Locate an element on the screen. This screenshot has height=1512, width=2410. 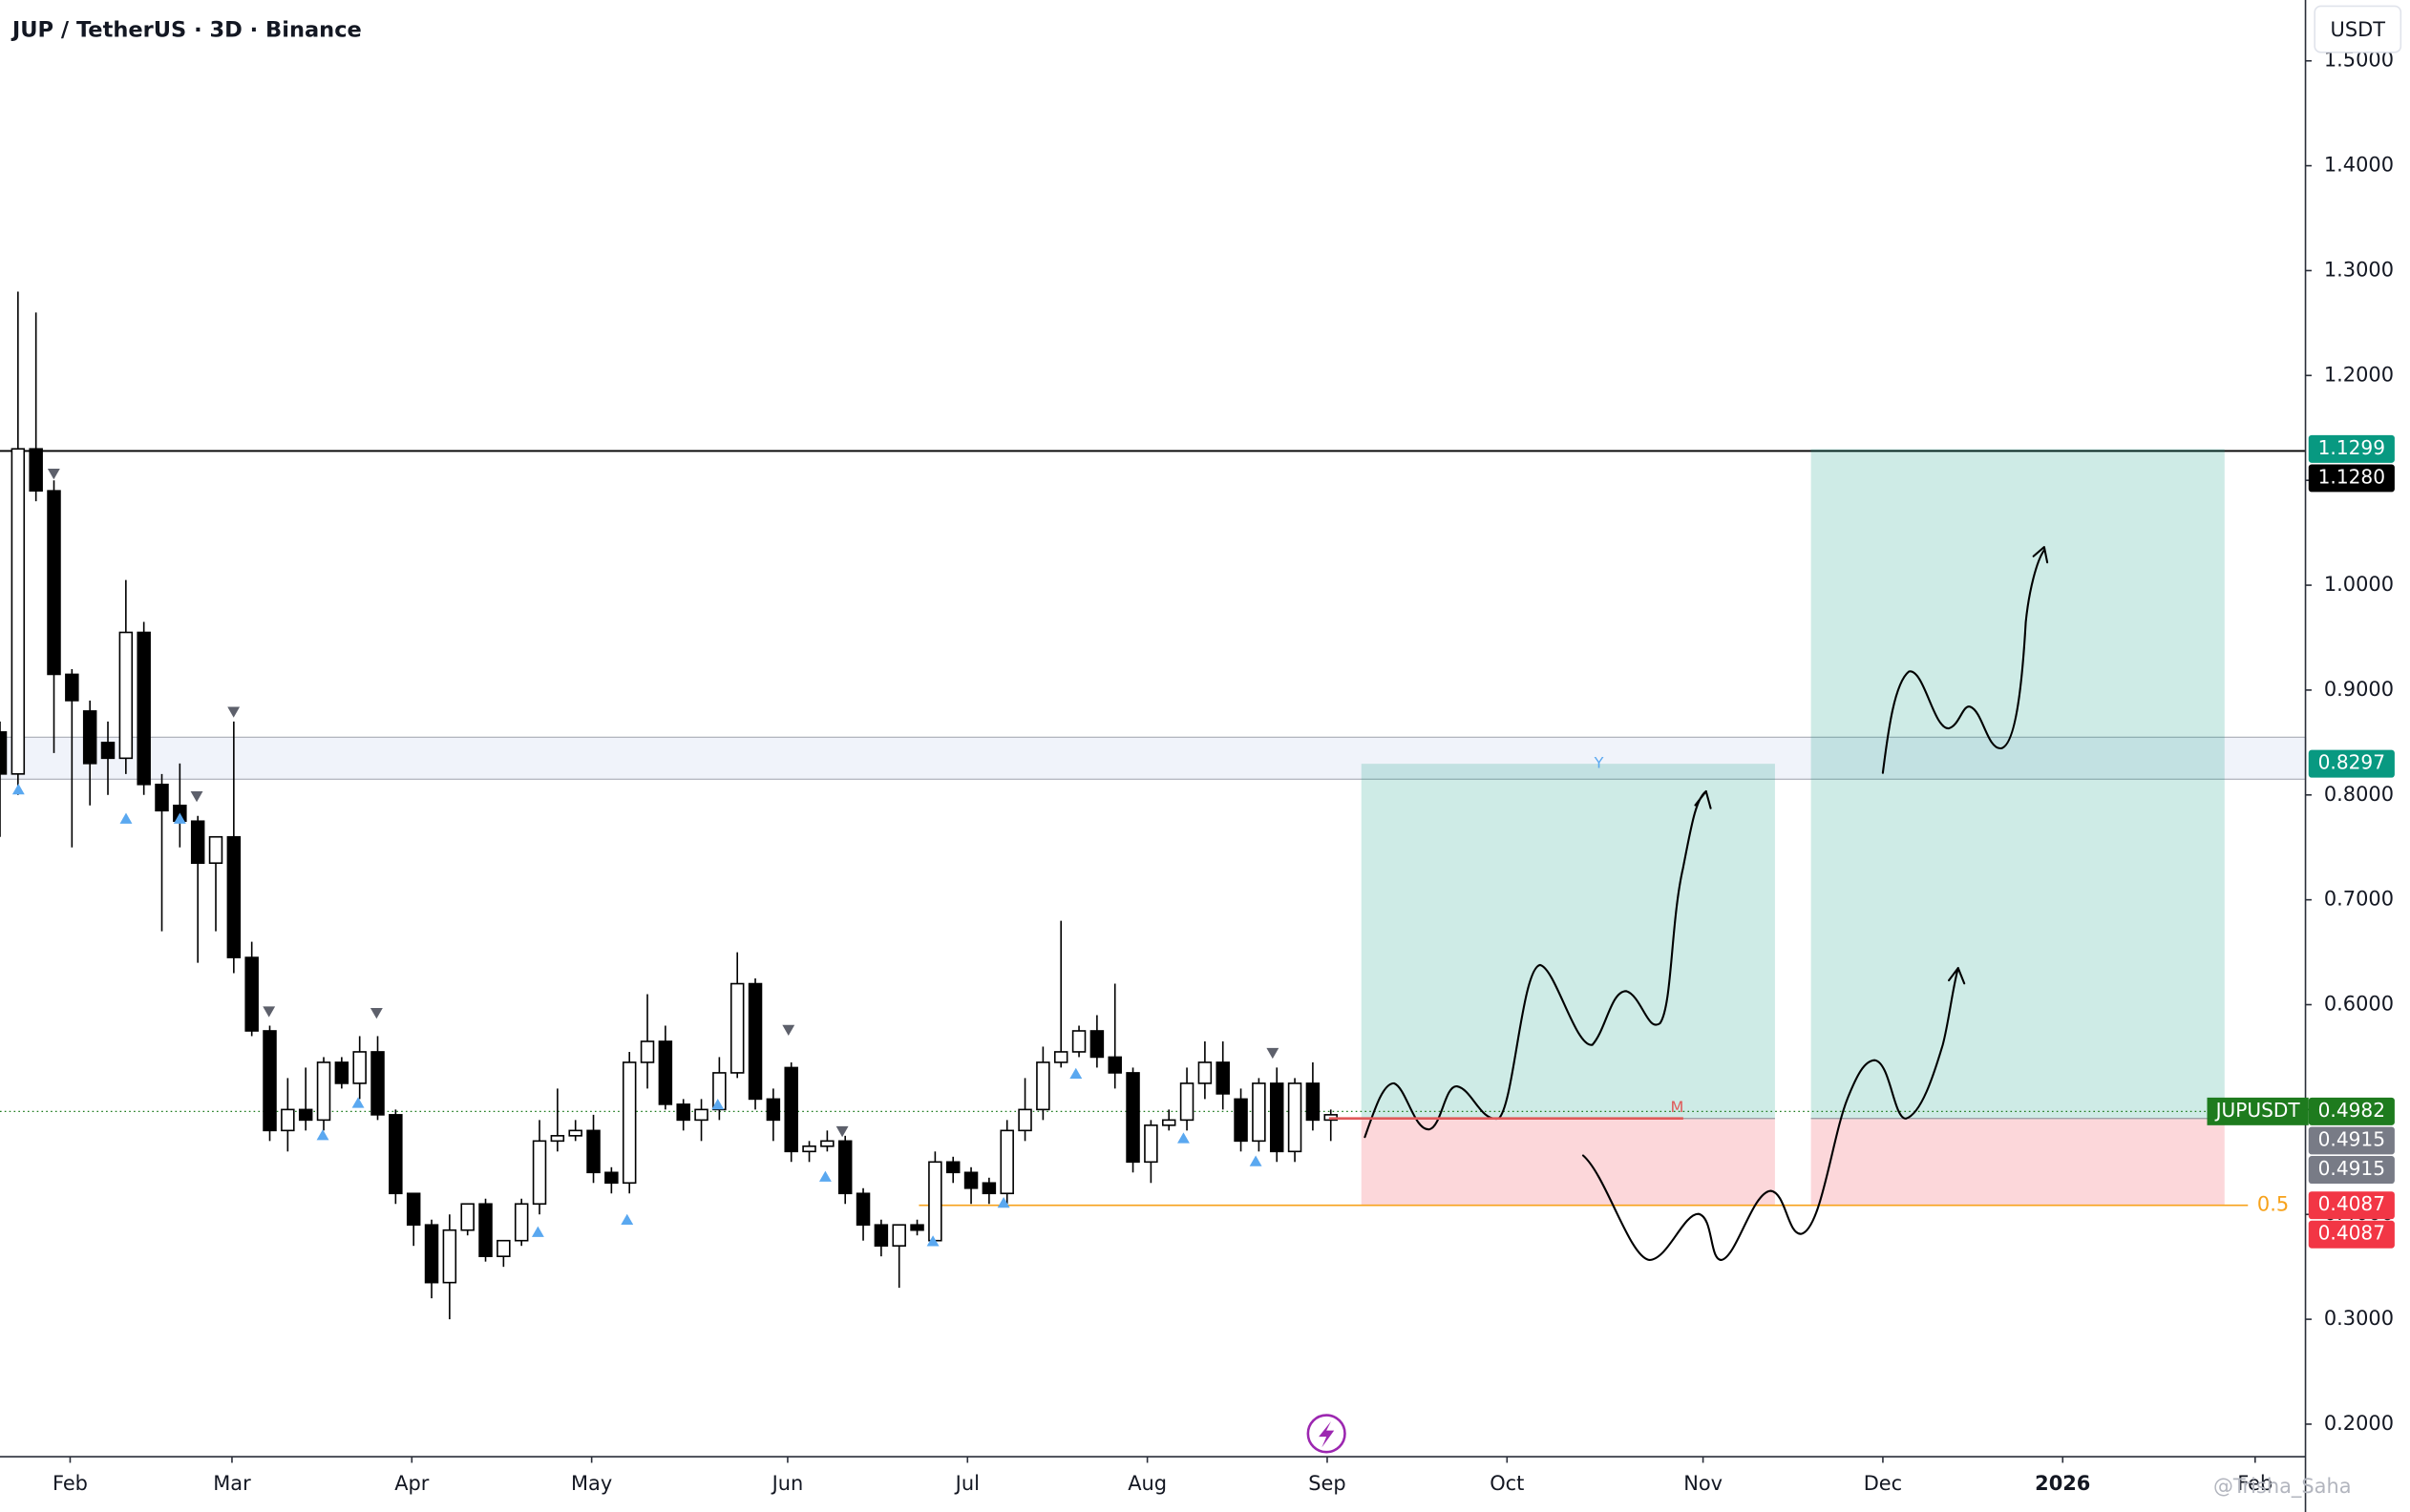
y-tick-label: 0.7000 is located at coordinates (2359, 900).